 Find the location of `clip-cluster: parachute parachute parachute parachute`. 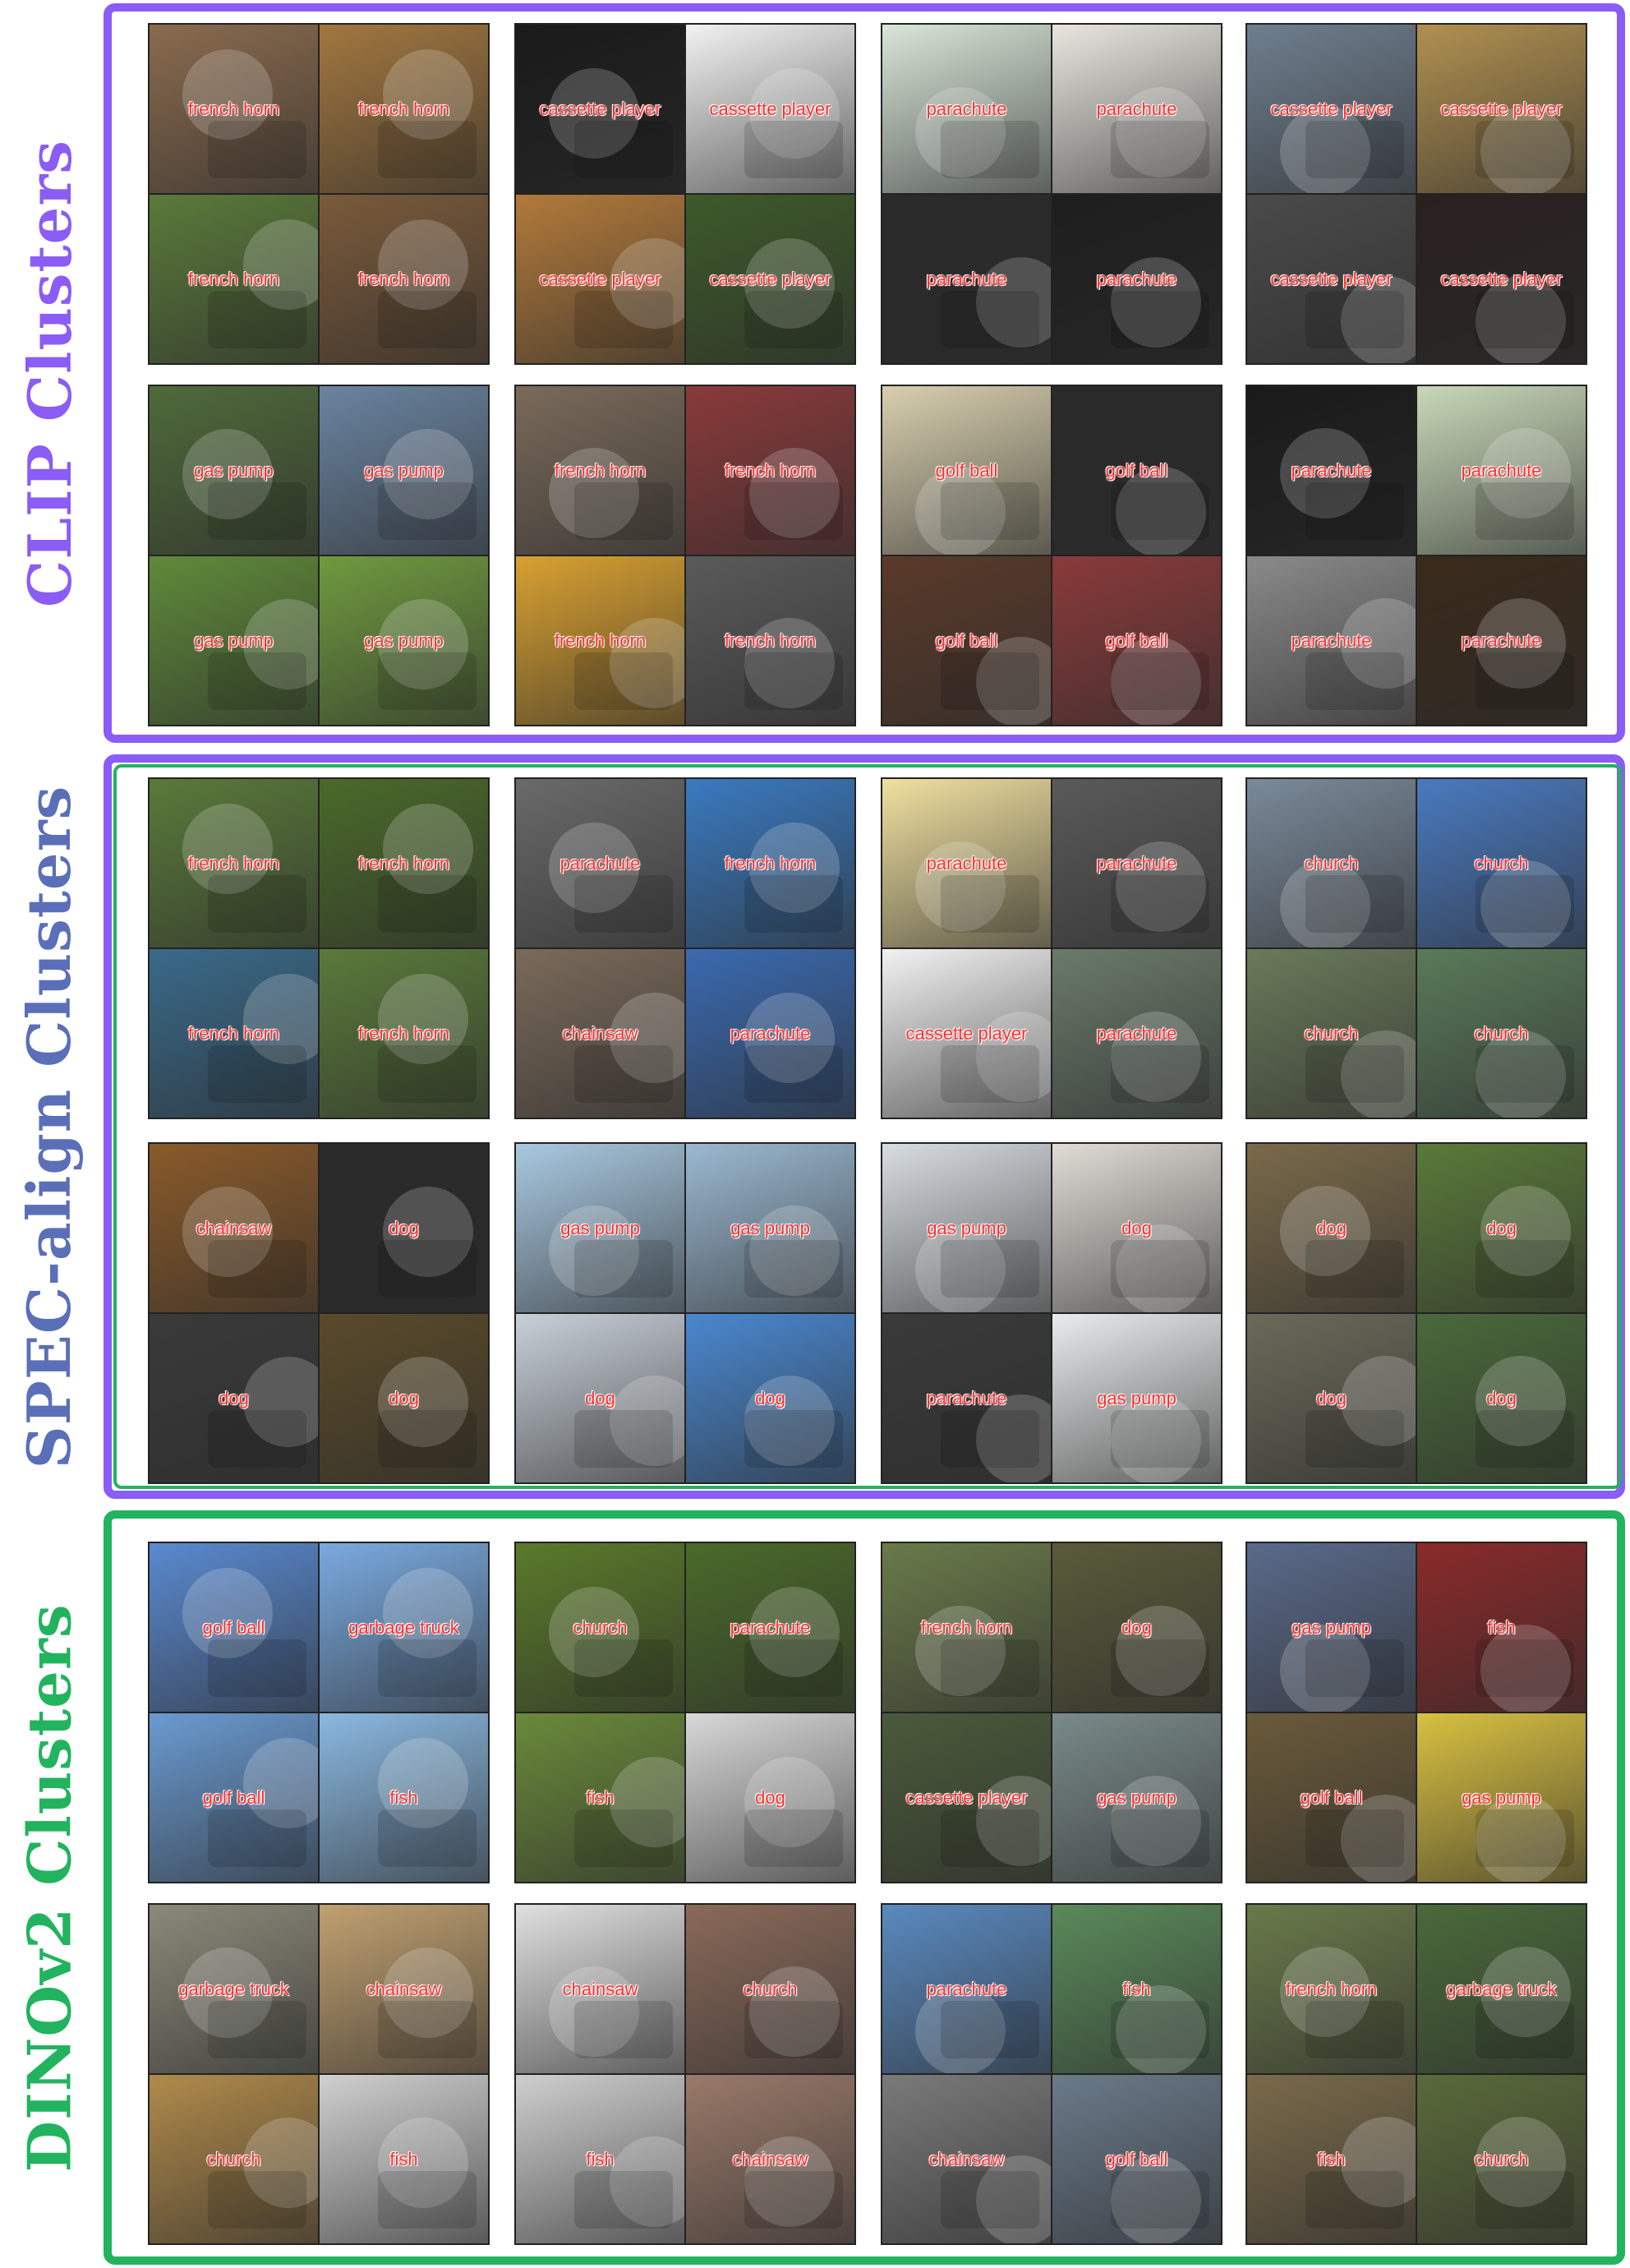

clip-cluster: parachute parachute parachute parachute is located at coordinates (1416, 555).